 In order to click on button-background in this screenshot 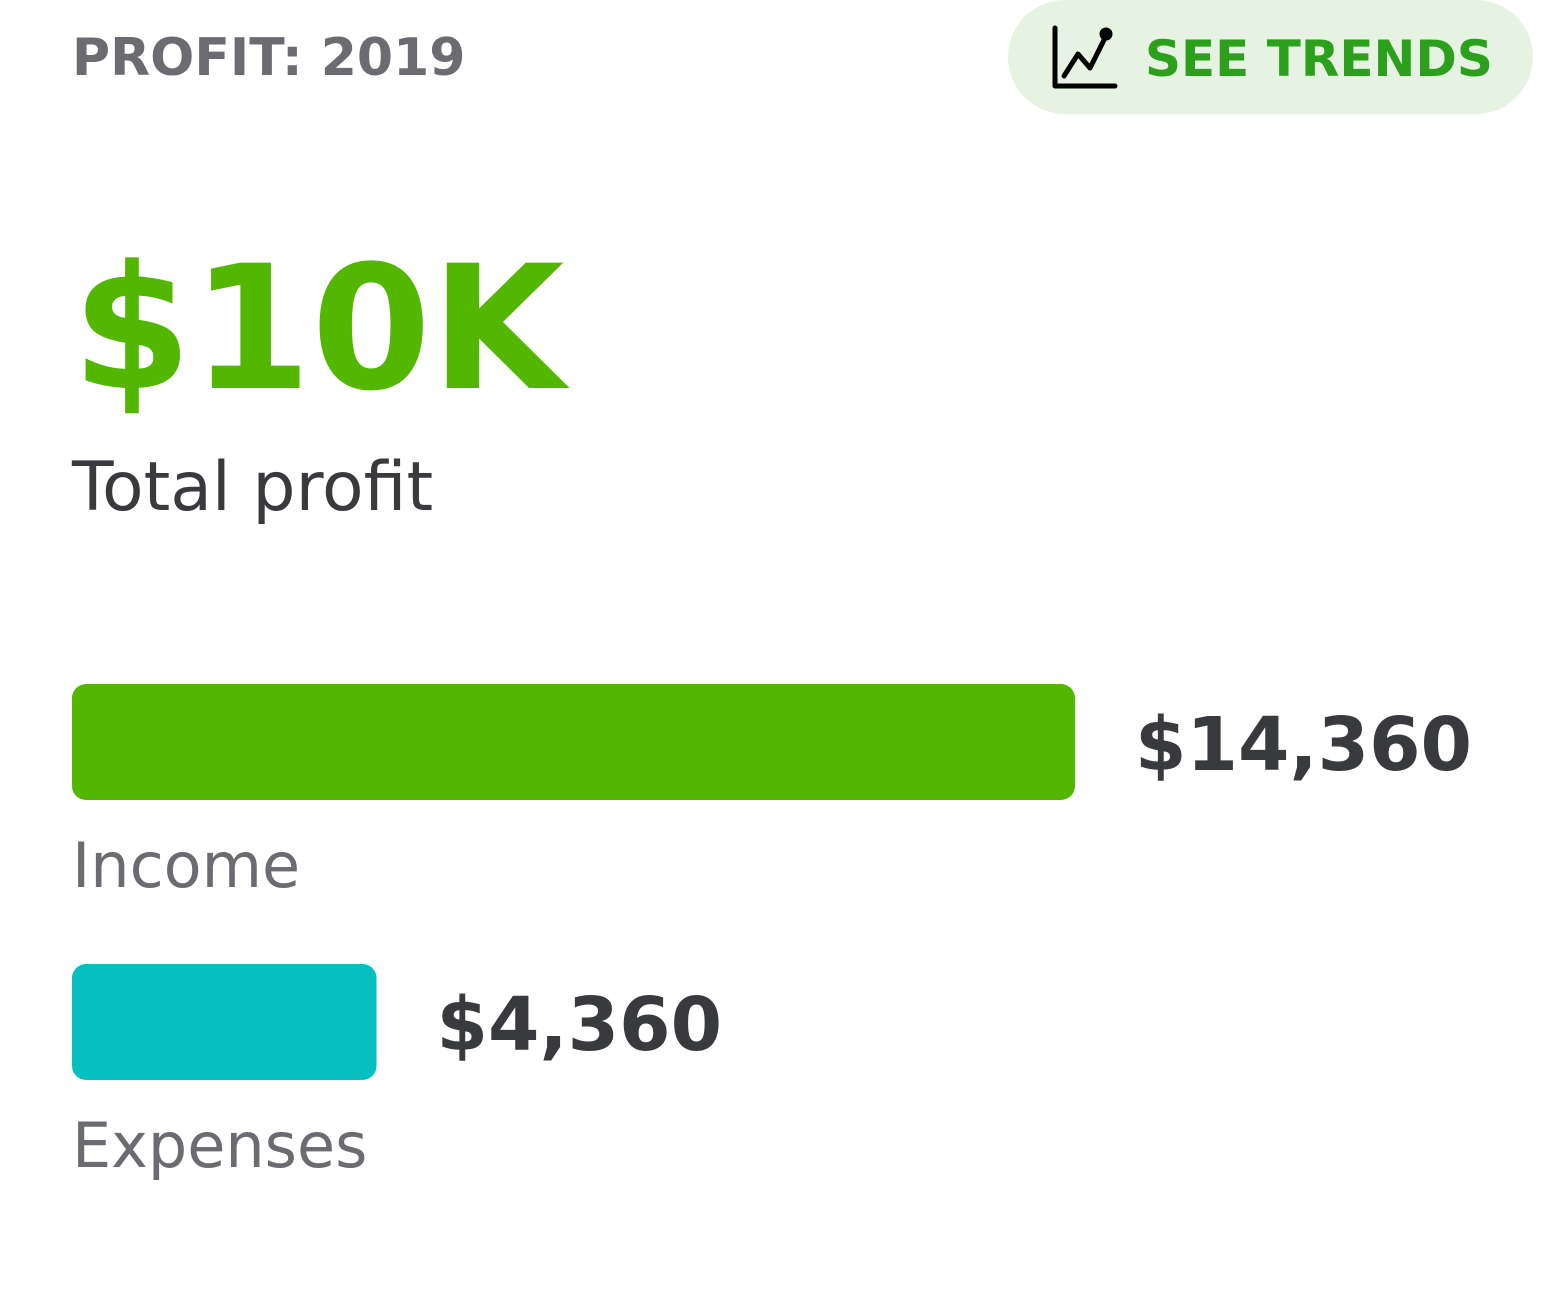, I will do `click(1270, 57)`.